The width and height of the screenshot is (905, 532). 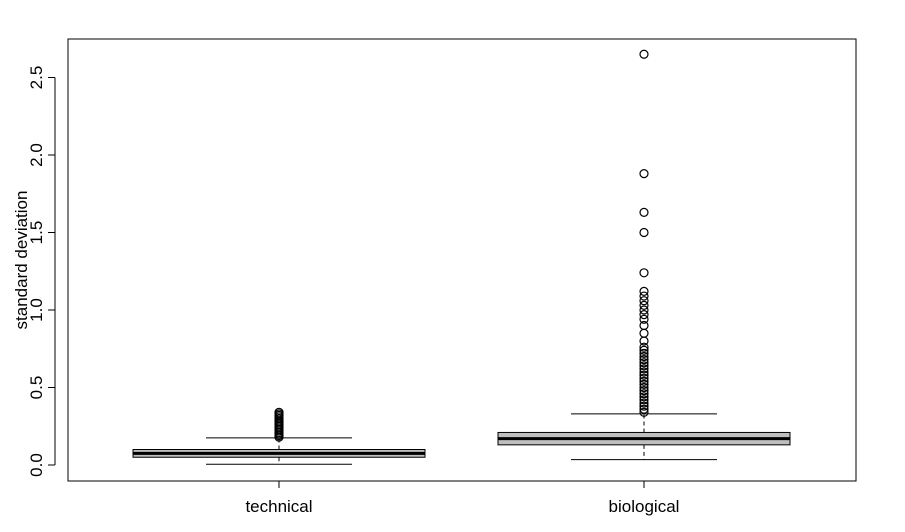 What do you see at coordinates (21, 260) in the screenshot?
I see `y-axis-label: standard deviation` at bounding box center [21, 260].